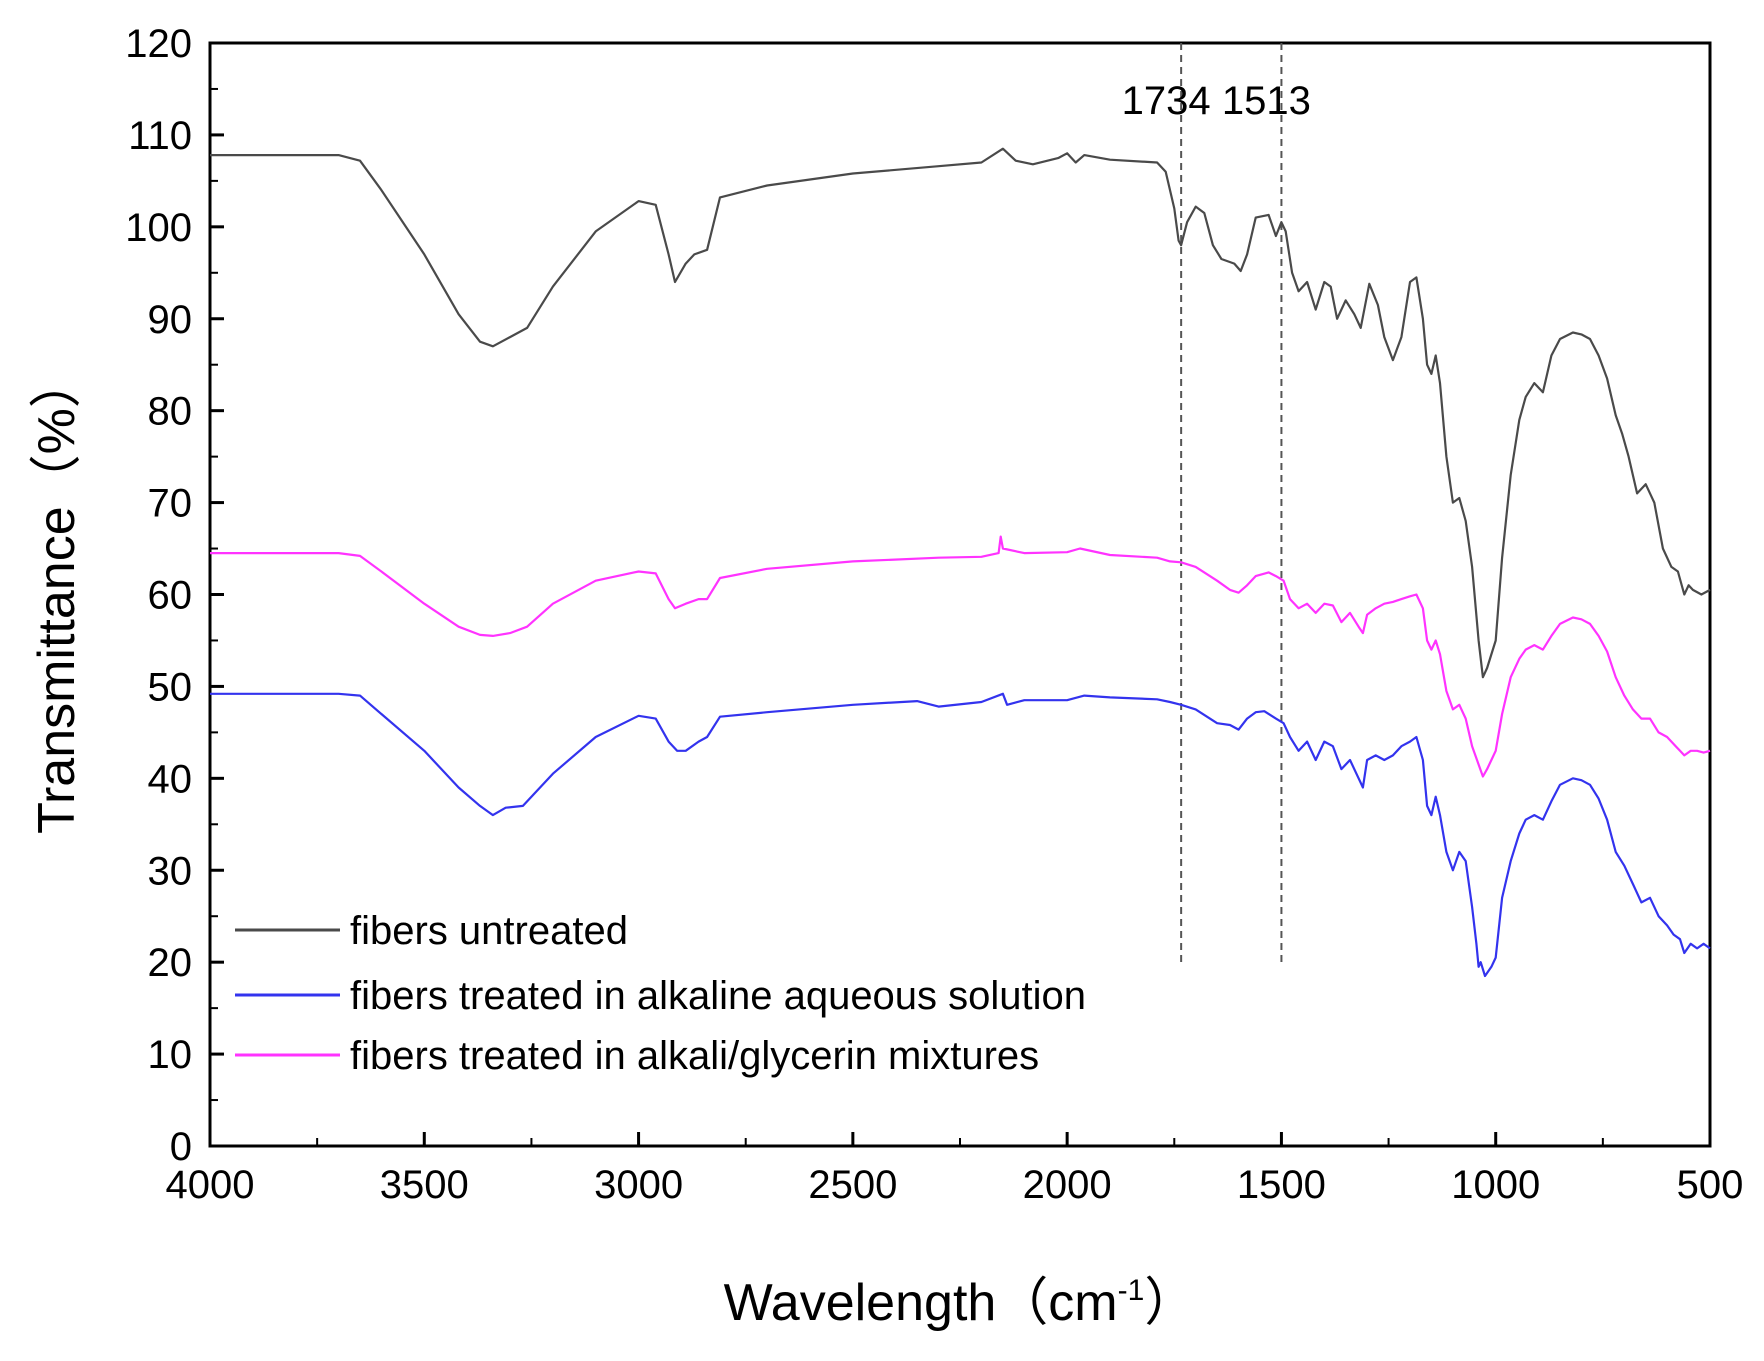 This screenshot has height=1361, width=1764. I want to click on annotations: 1734 1513, so click(1216, 505).